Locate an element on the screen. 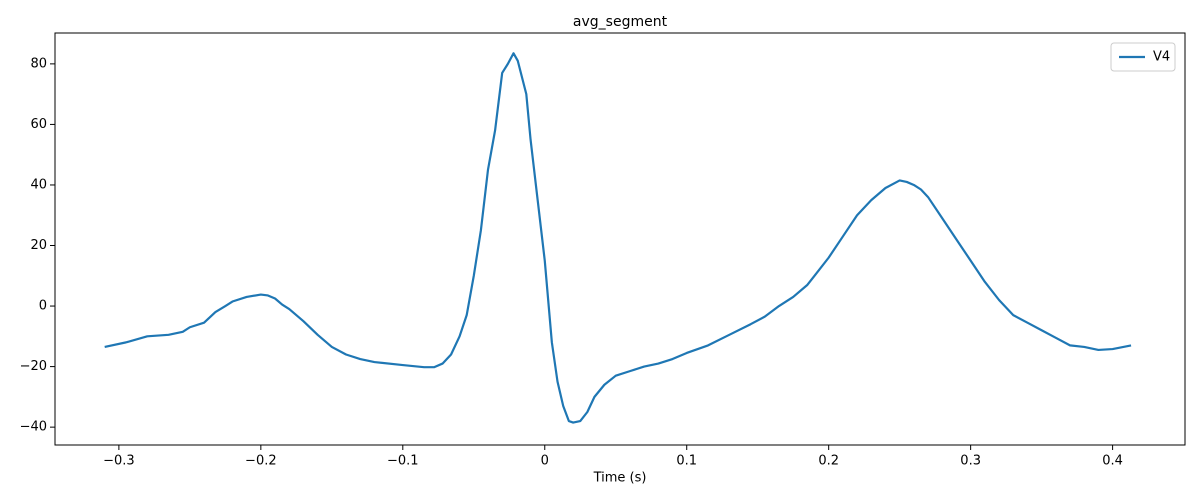 This screenshot has height=504, width=1200. y-tick-label: 0 is located at coordinates (43, 306).